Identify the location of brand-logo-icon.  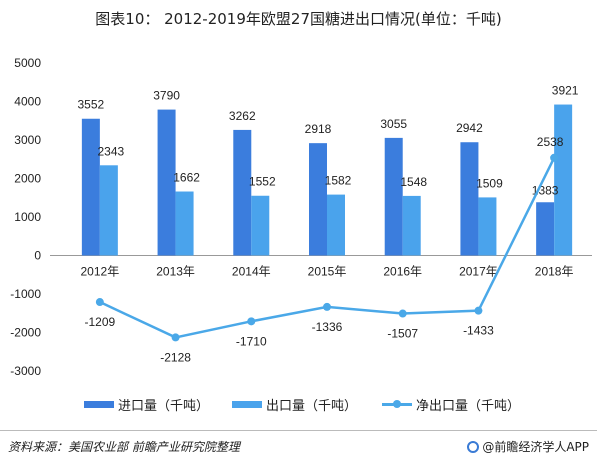
(473, 446).